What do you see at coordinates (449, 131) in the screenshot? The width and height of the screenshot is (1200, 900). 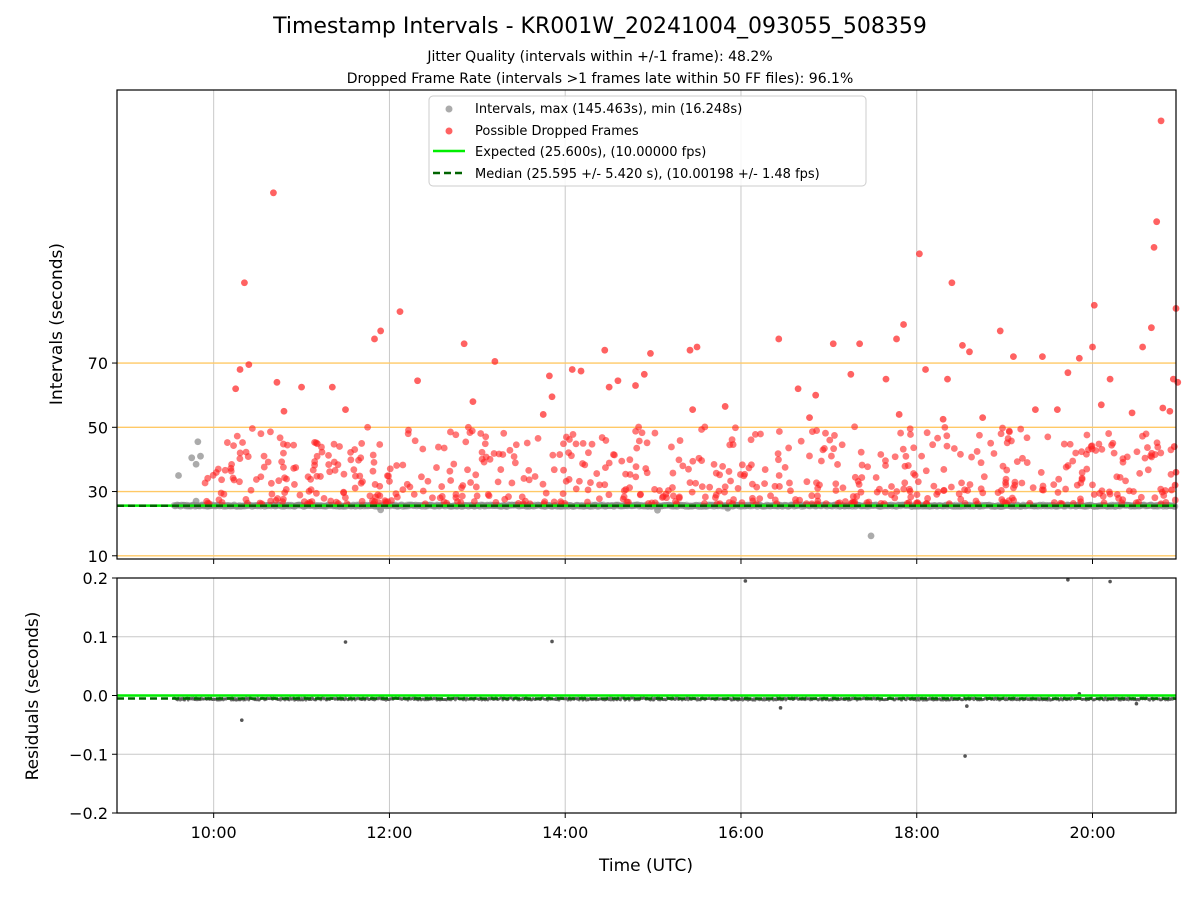 I see `legend-marker-dropped` at bounding box center [449, 131].